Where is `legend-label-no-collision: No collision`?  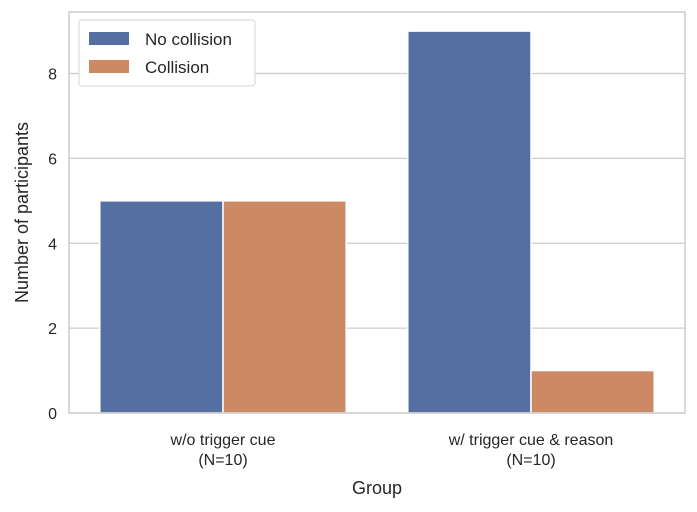
legend-label-no-collision: No collision is located at coordinates (188, 39).